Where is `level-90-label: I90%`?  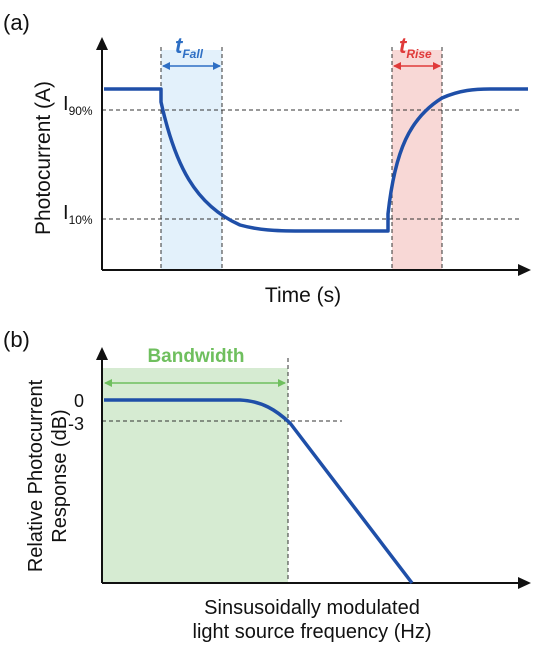 level-90-label: I90% is located at coordinates (78, 105).